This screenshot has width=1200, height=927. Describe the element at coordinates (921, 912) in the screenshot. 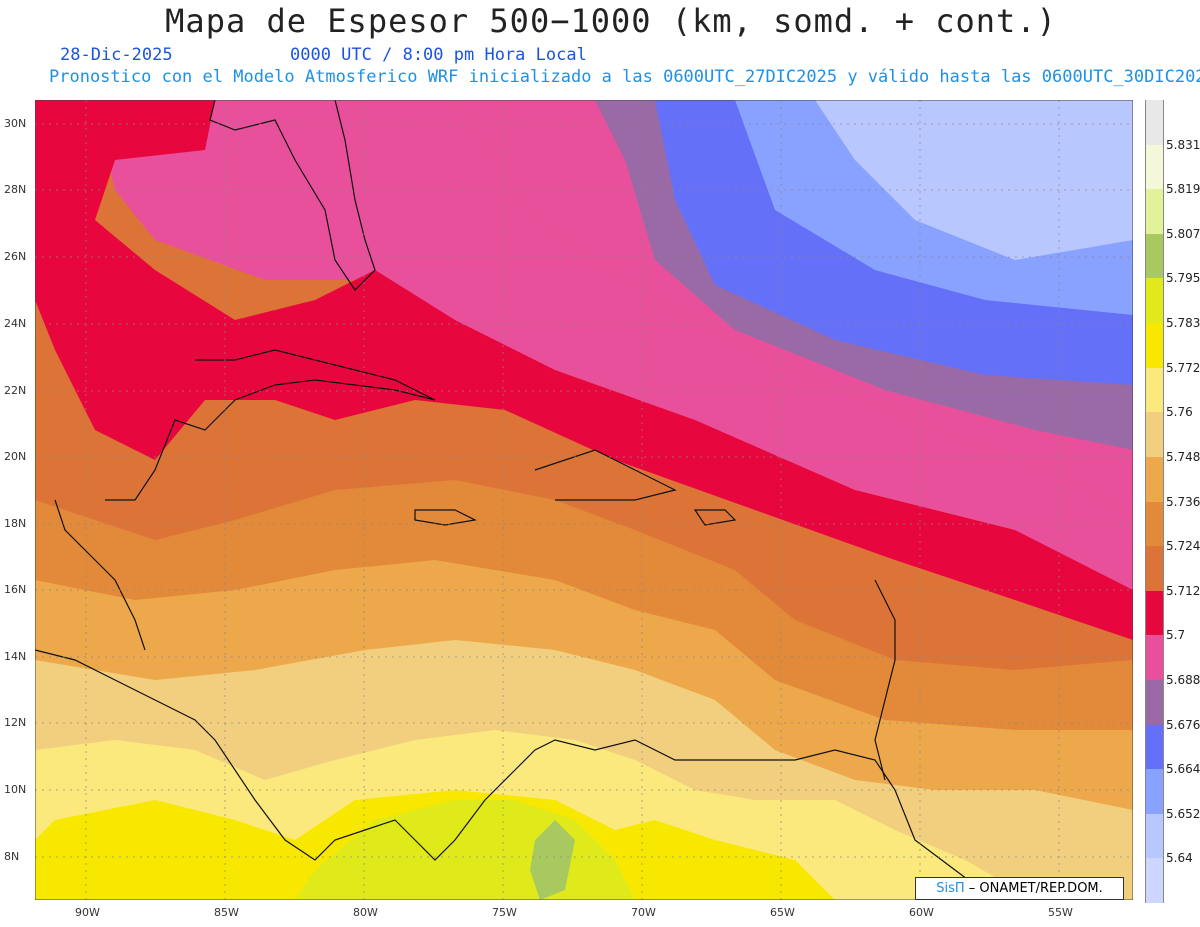

I see `lon-label-60w: 60W` at that location.